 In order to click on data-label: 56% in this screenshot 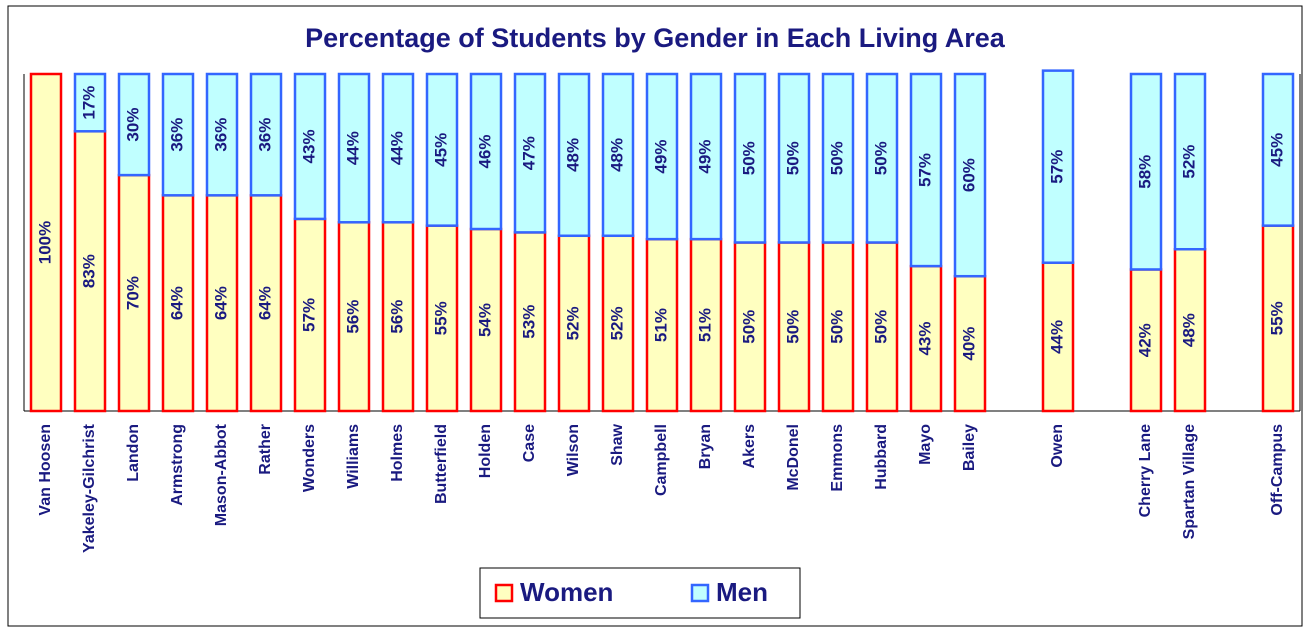, I will do `click(396, 317)`.